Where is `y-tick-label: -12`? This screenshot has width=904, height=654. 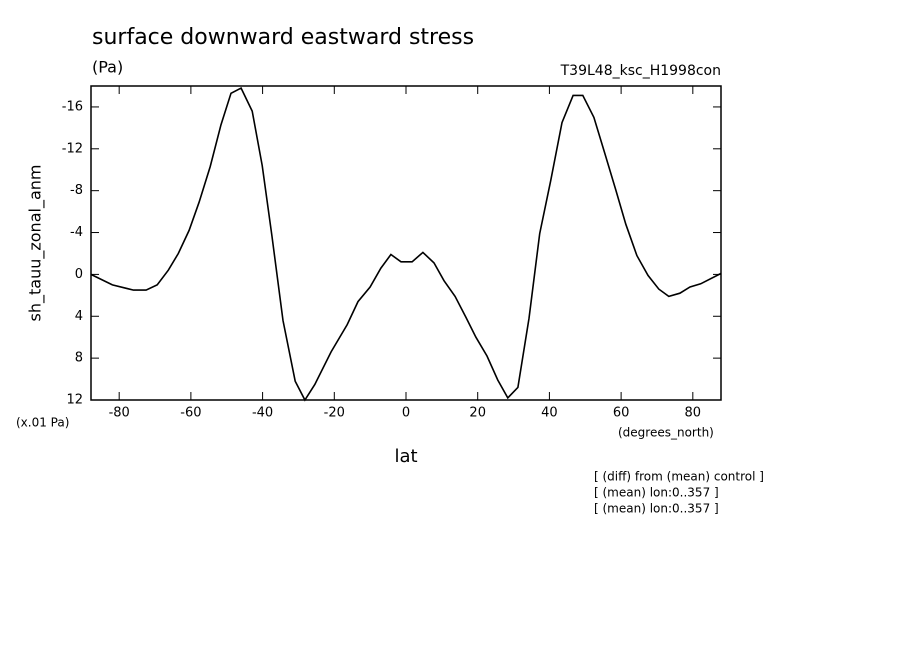
y-tick-label: -12 is located at coordinates (72, 148).